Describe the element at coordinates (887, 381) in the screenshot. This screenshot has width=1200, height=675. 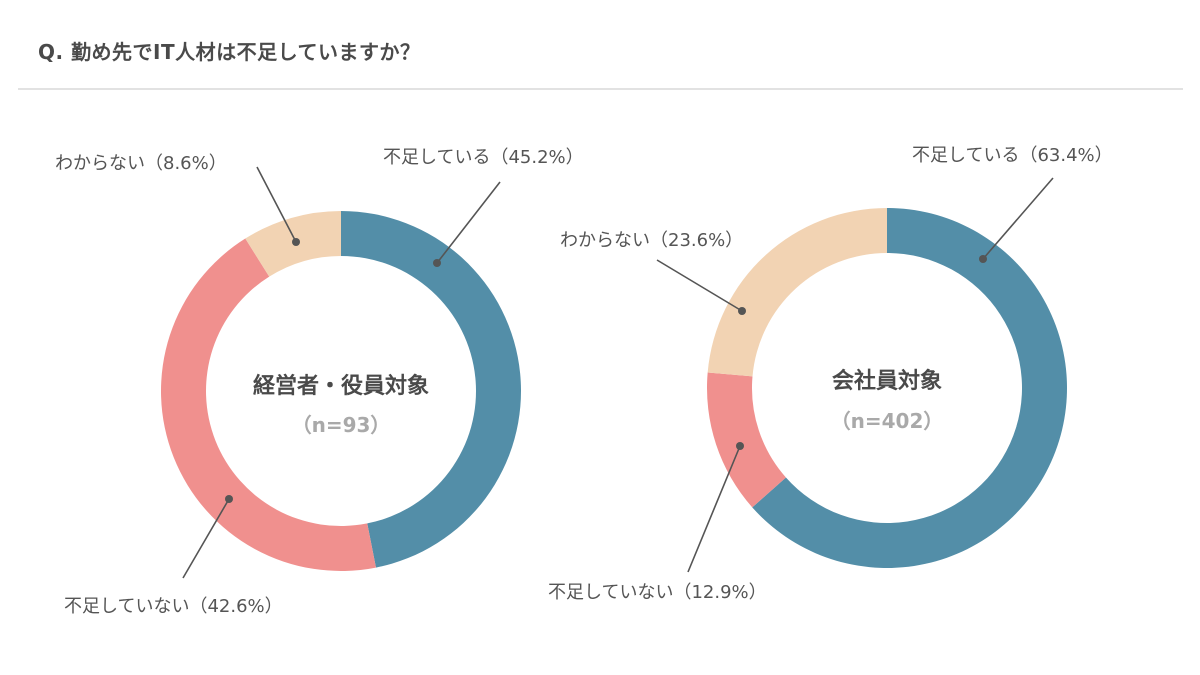
I see `chart2-center-title: 会社員対象` at that location.